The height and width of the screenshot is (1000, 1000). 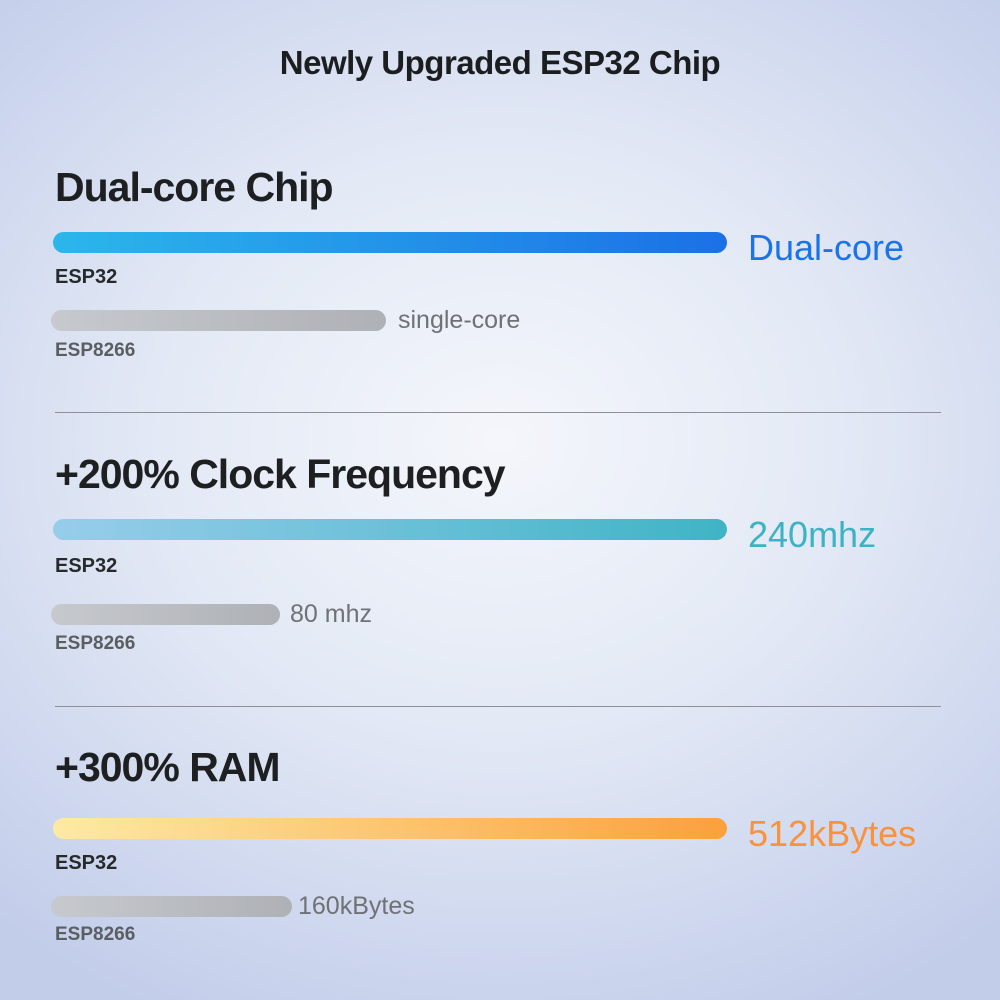 What do you see at coordinates (812, 534) in the screenshot?
I see `esp32-value-clock: 240mhz` at bounding box center [812, 534].